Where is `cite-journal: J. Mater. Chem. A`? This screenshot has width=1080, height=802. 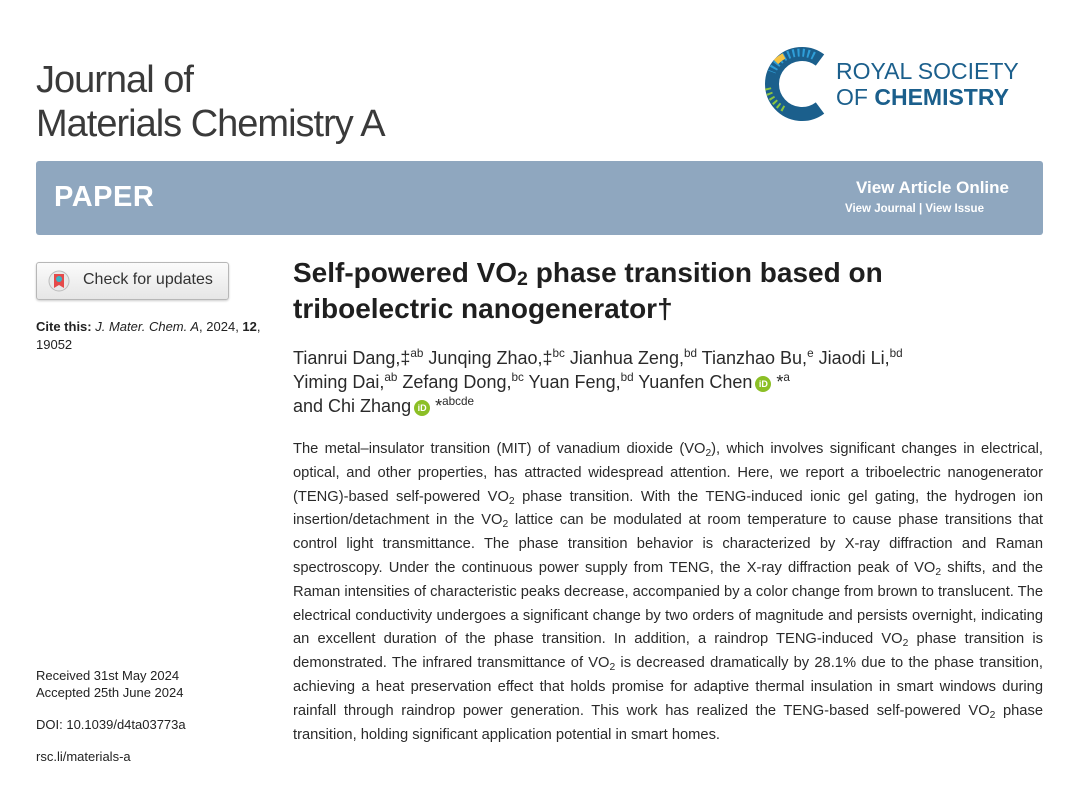
cite-journal: J. Mater. Chem. A is located at coordinates (147, 326).